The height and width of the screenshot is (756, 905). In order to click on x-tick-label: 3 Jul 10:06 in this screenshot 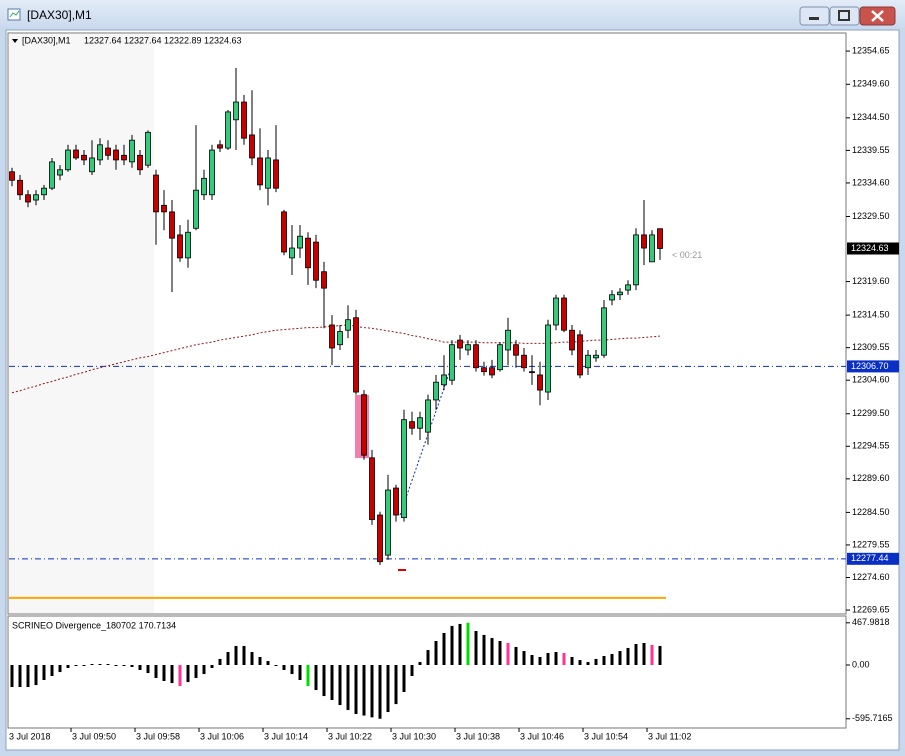, I will do `click(222, 736)`.